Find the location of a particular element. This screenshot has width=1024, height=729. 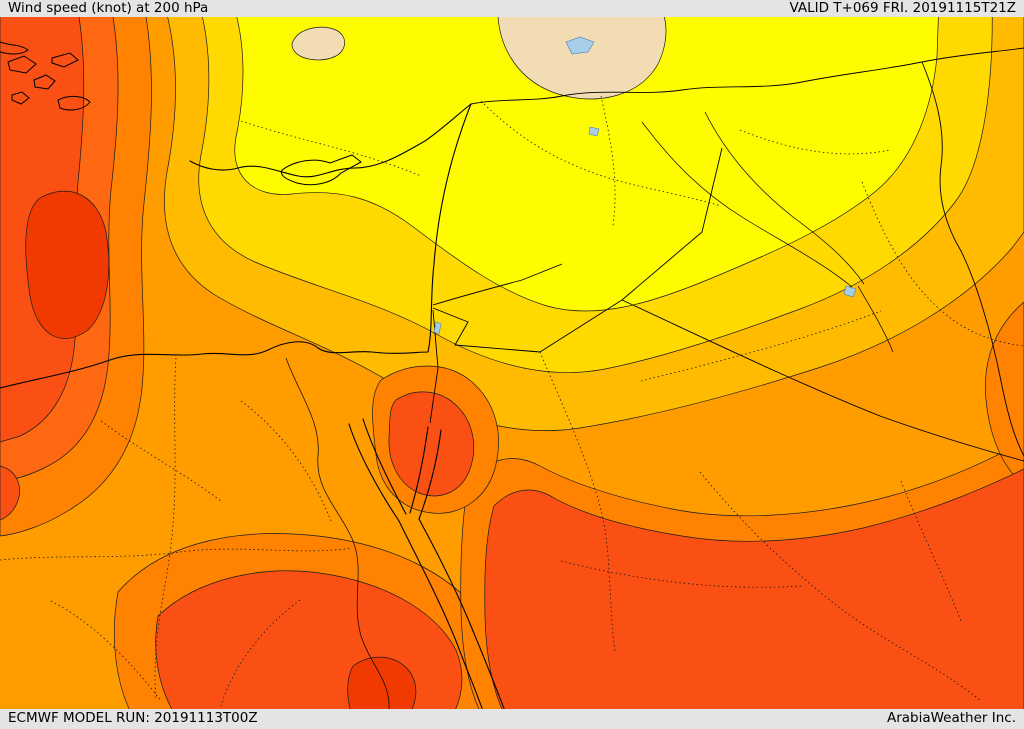

band-deep-orange-right-sliver is located at coordinates (1004, 394).